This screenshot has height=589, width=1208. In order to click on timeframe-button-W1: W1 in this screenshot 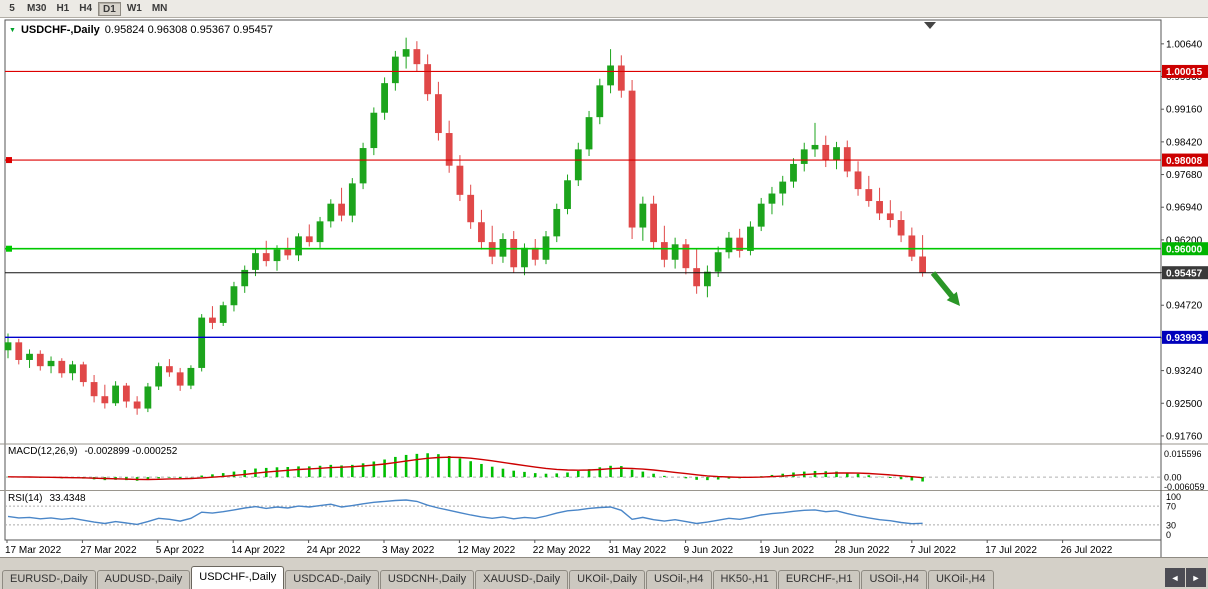, I will do `click(134, 8)`.